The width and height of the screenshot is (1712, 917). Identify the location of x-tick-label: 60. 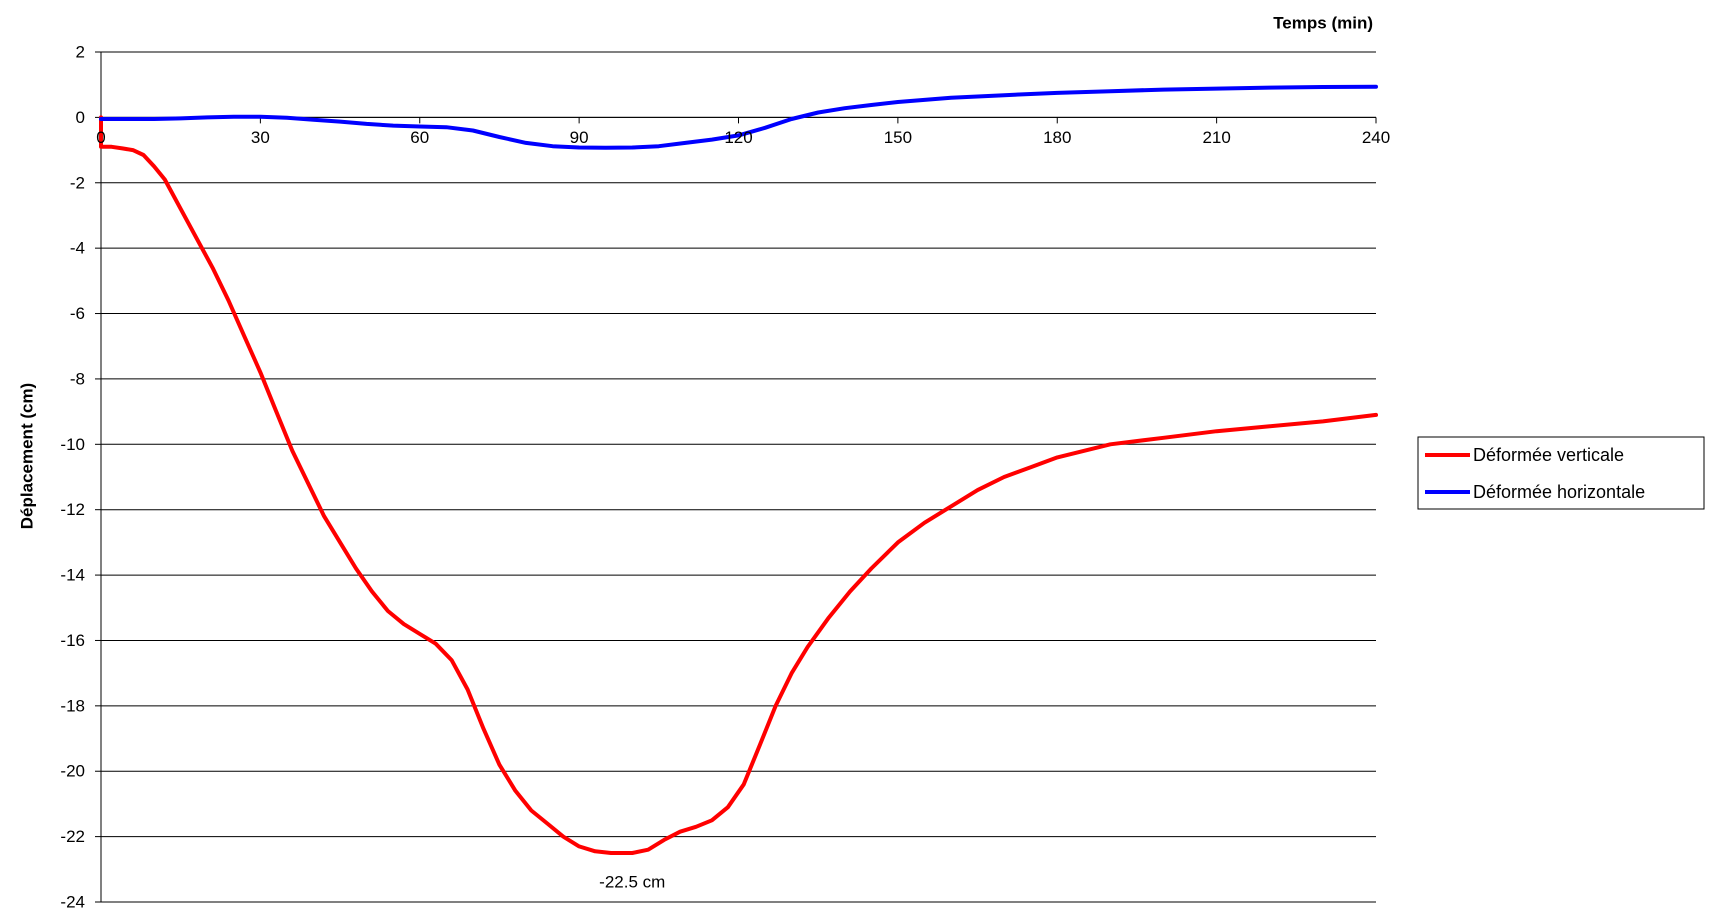
(419, 137).